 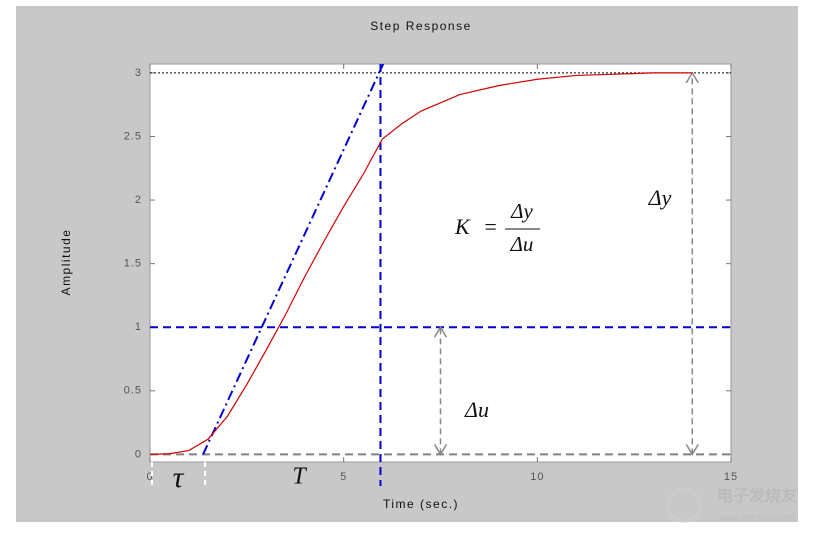 What do you see at coordinates (66, 262) in the screenshot?
I see `y-axis-label: Amplitude` at bounding box center [66, 262].